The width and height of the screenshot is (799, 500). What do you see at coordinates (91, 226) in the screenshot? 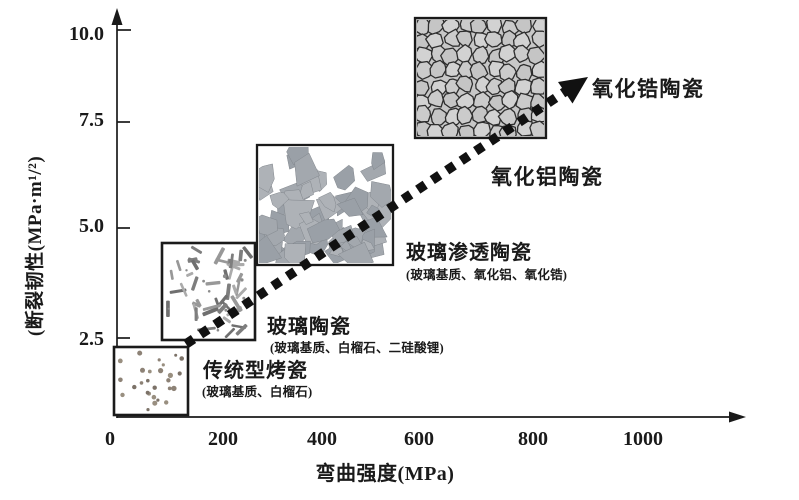
I see `y-tick-5: 5.0` at bounding box center [91, 226].